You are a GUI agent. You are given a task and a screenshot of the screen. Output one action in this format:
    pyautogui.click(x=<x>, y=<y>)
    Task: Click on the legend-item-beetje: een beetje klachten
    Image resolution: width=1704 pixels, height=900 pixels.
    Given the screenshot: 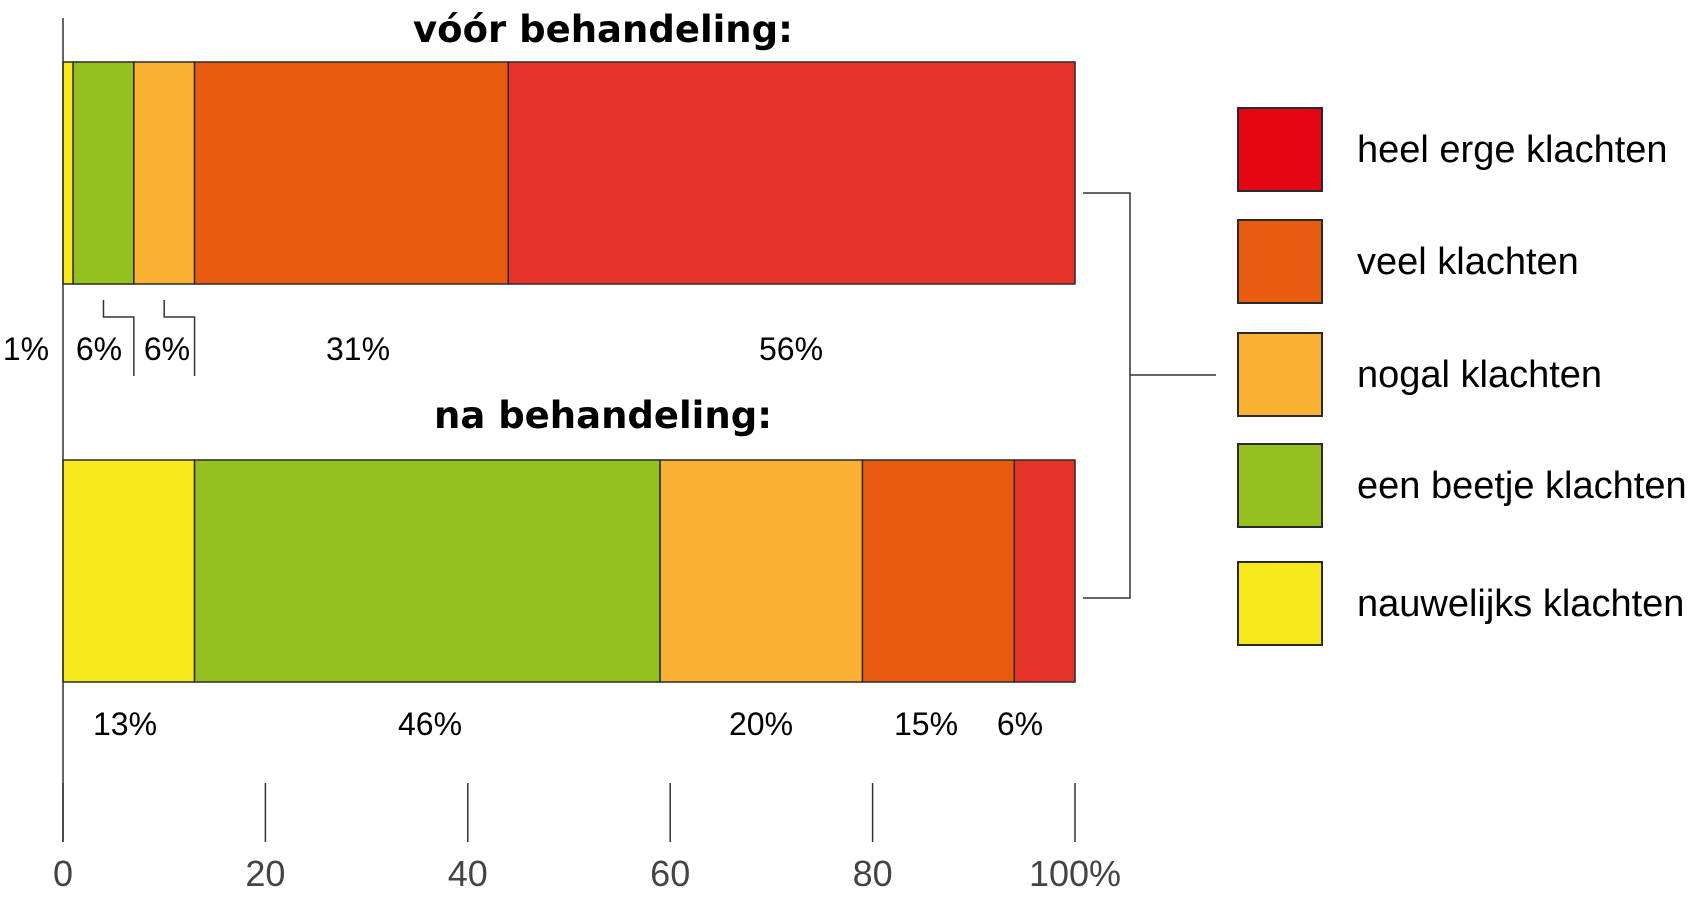 What is the action you would take?
    pyautogui.click(x=1462, y=485)
    